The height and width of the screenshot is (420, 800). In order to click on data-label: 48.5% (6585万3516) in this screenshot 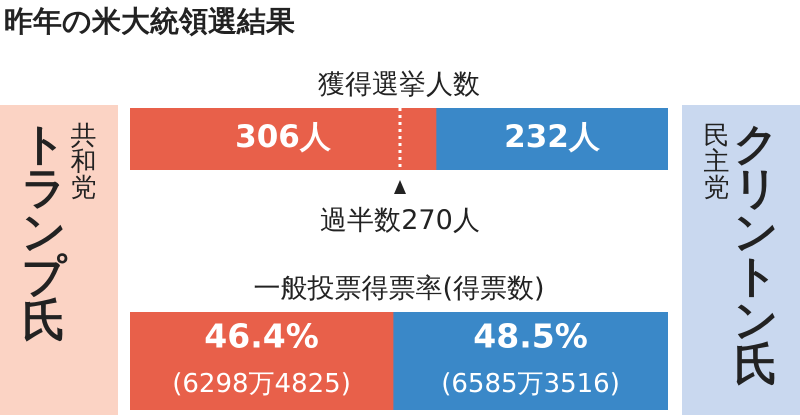, I will do `click(530, 357)`.